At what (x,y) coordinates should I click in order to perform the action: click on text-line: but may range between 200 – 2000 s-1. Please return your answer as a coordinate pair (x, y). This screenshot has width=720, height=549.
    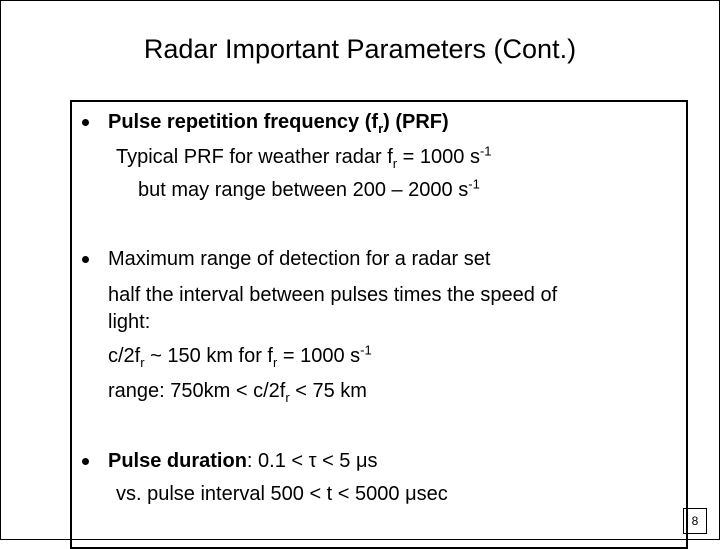
    Looking at the image, I should click on (309, 189).